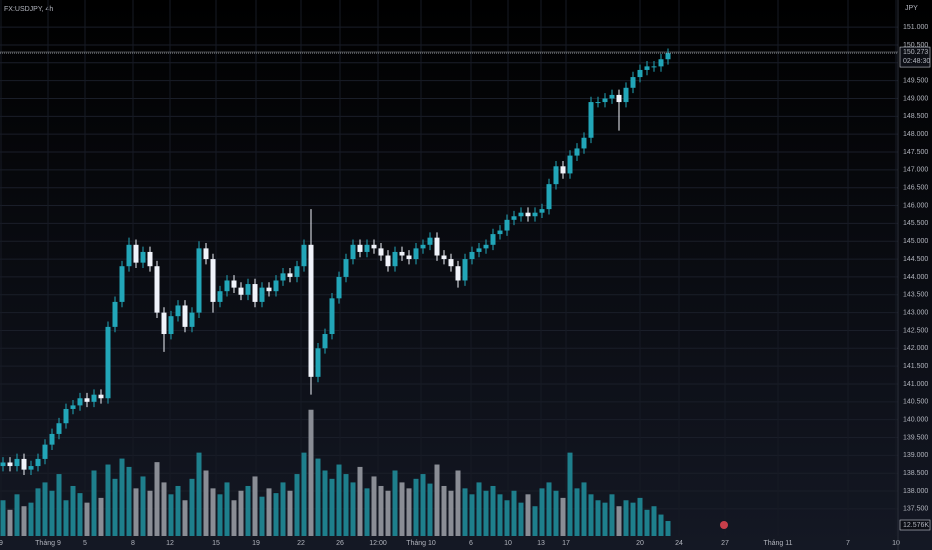 This screenshot has height=550, width=932. I want to click on x-tick-label: Tháng 9, so click(48, 543).